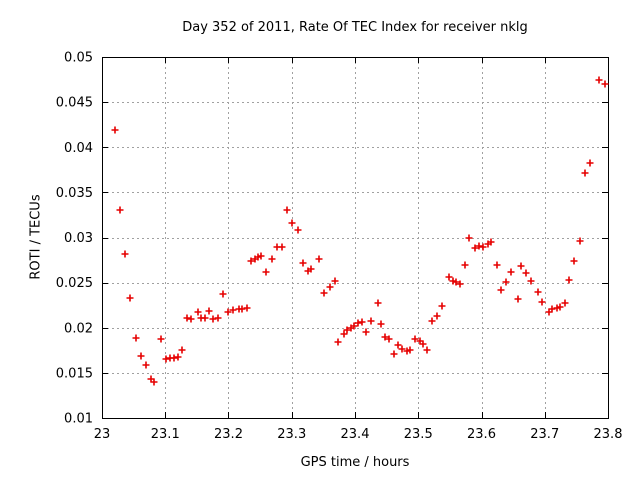  I want to click on x-tick-label: 23.7, so click(544, 434).